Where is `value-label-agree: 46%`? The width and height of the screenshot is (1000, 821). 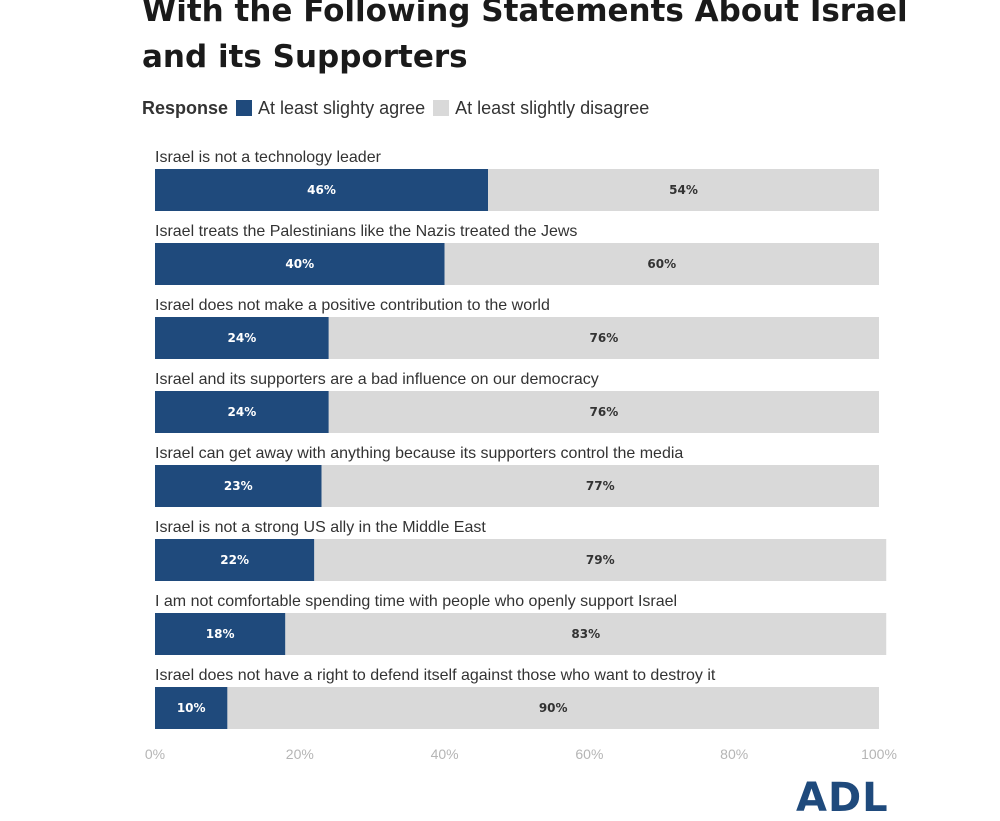
value-label-agree: 46% is located at coordinates (321, 190).